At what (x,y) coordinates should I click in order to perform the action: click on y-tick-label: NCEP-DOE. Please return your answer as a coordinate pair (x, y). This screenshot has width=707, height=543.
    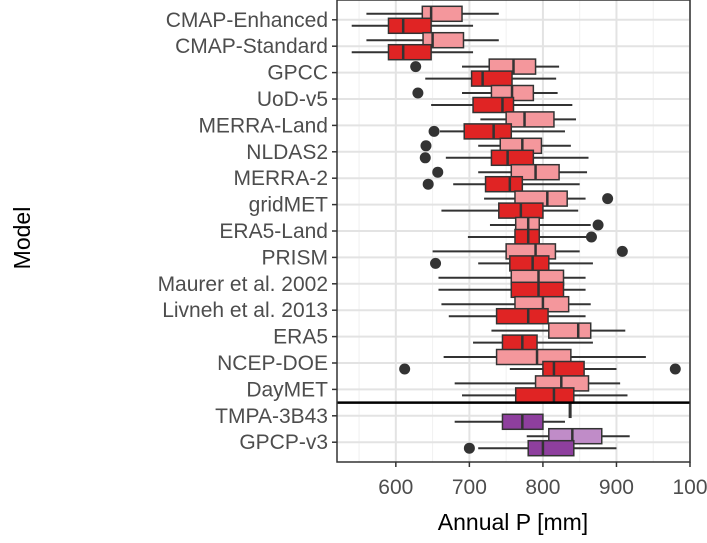
    Looking at the image, I should click on (272, 363).